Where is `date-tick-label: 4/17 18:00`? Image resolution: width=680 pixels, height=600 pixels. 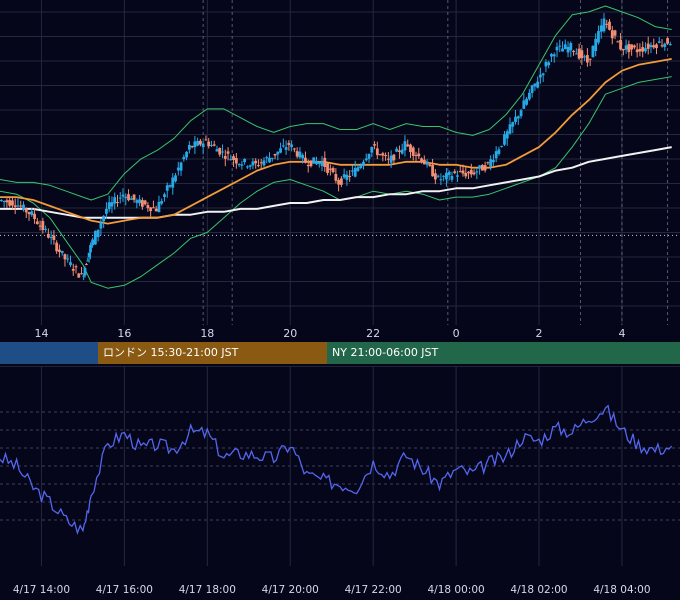 date-tick-label: 4/17 18:00 is located at coordinates (207, 590).